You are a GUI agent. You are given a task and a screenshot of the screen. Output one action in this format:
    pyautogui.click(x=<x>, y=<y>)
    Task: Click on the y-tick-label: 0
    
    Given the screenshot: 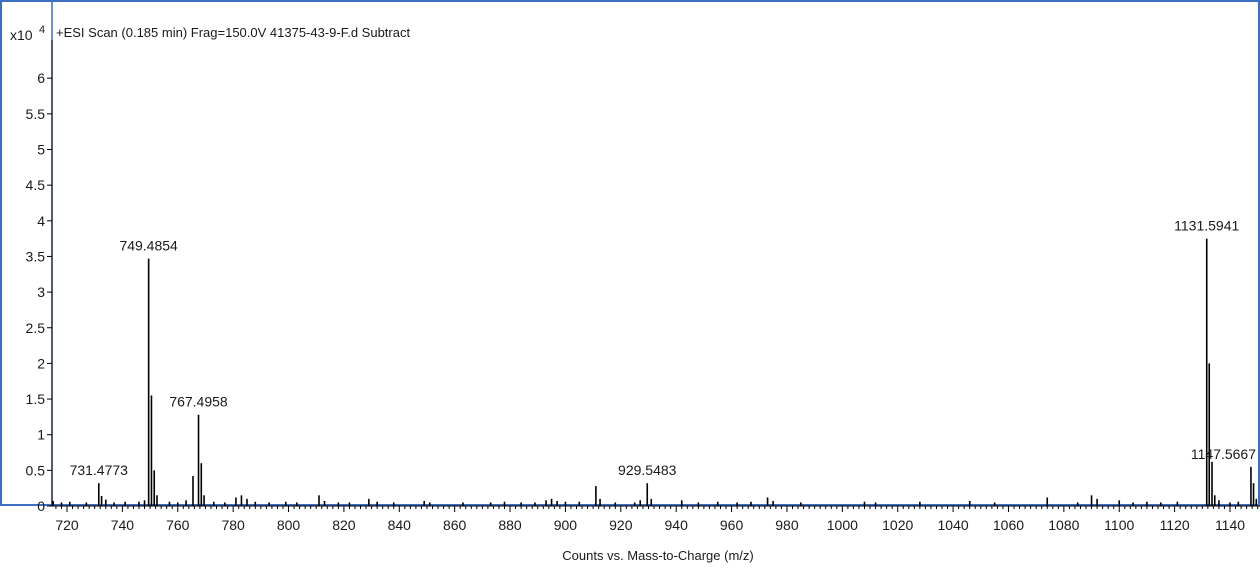 What is the action you would take?
    pyautogui.click(x=41, y=506)
    